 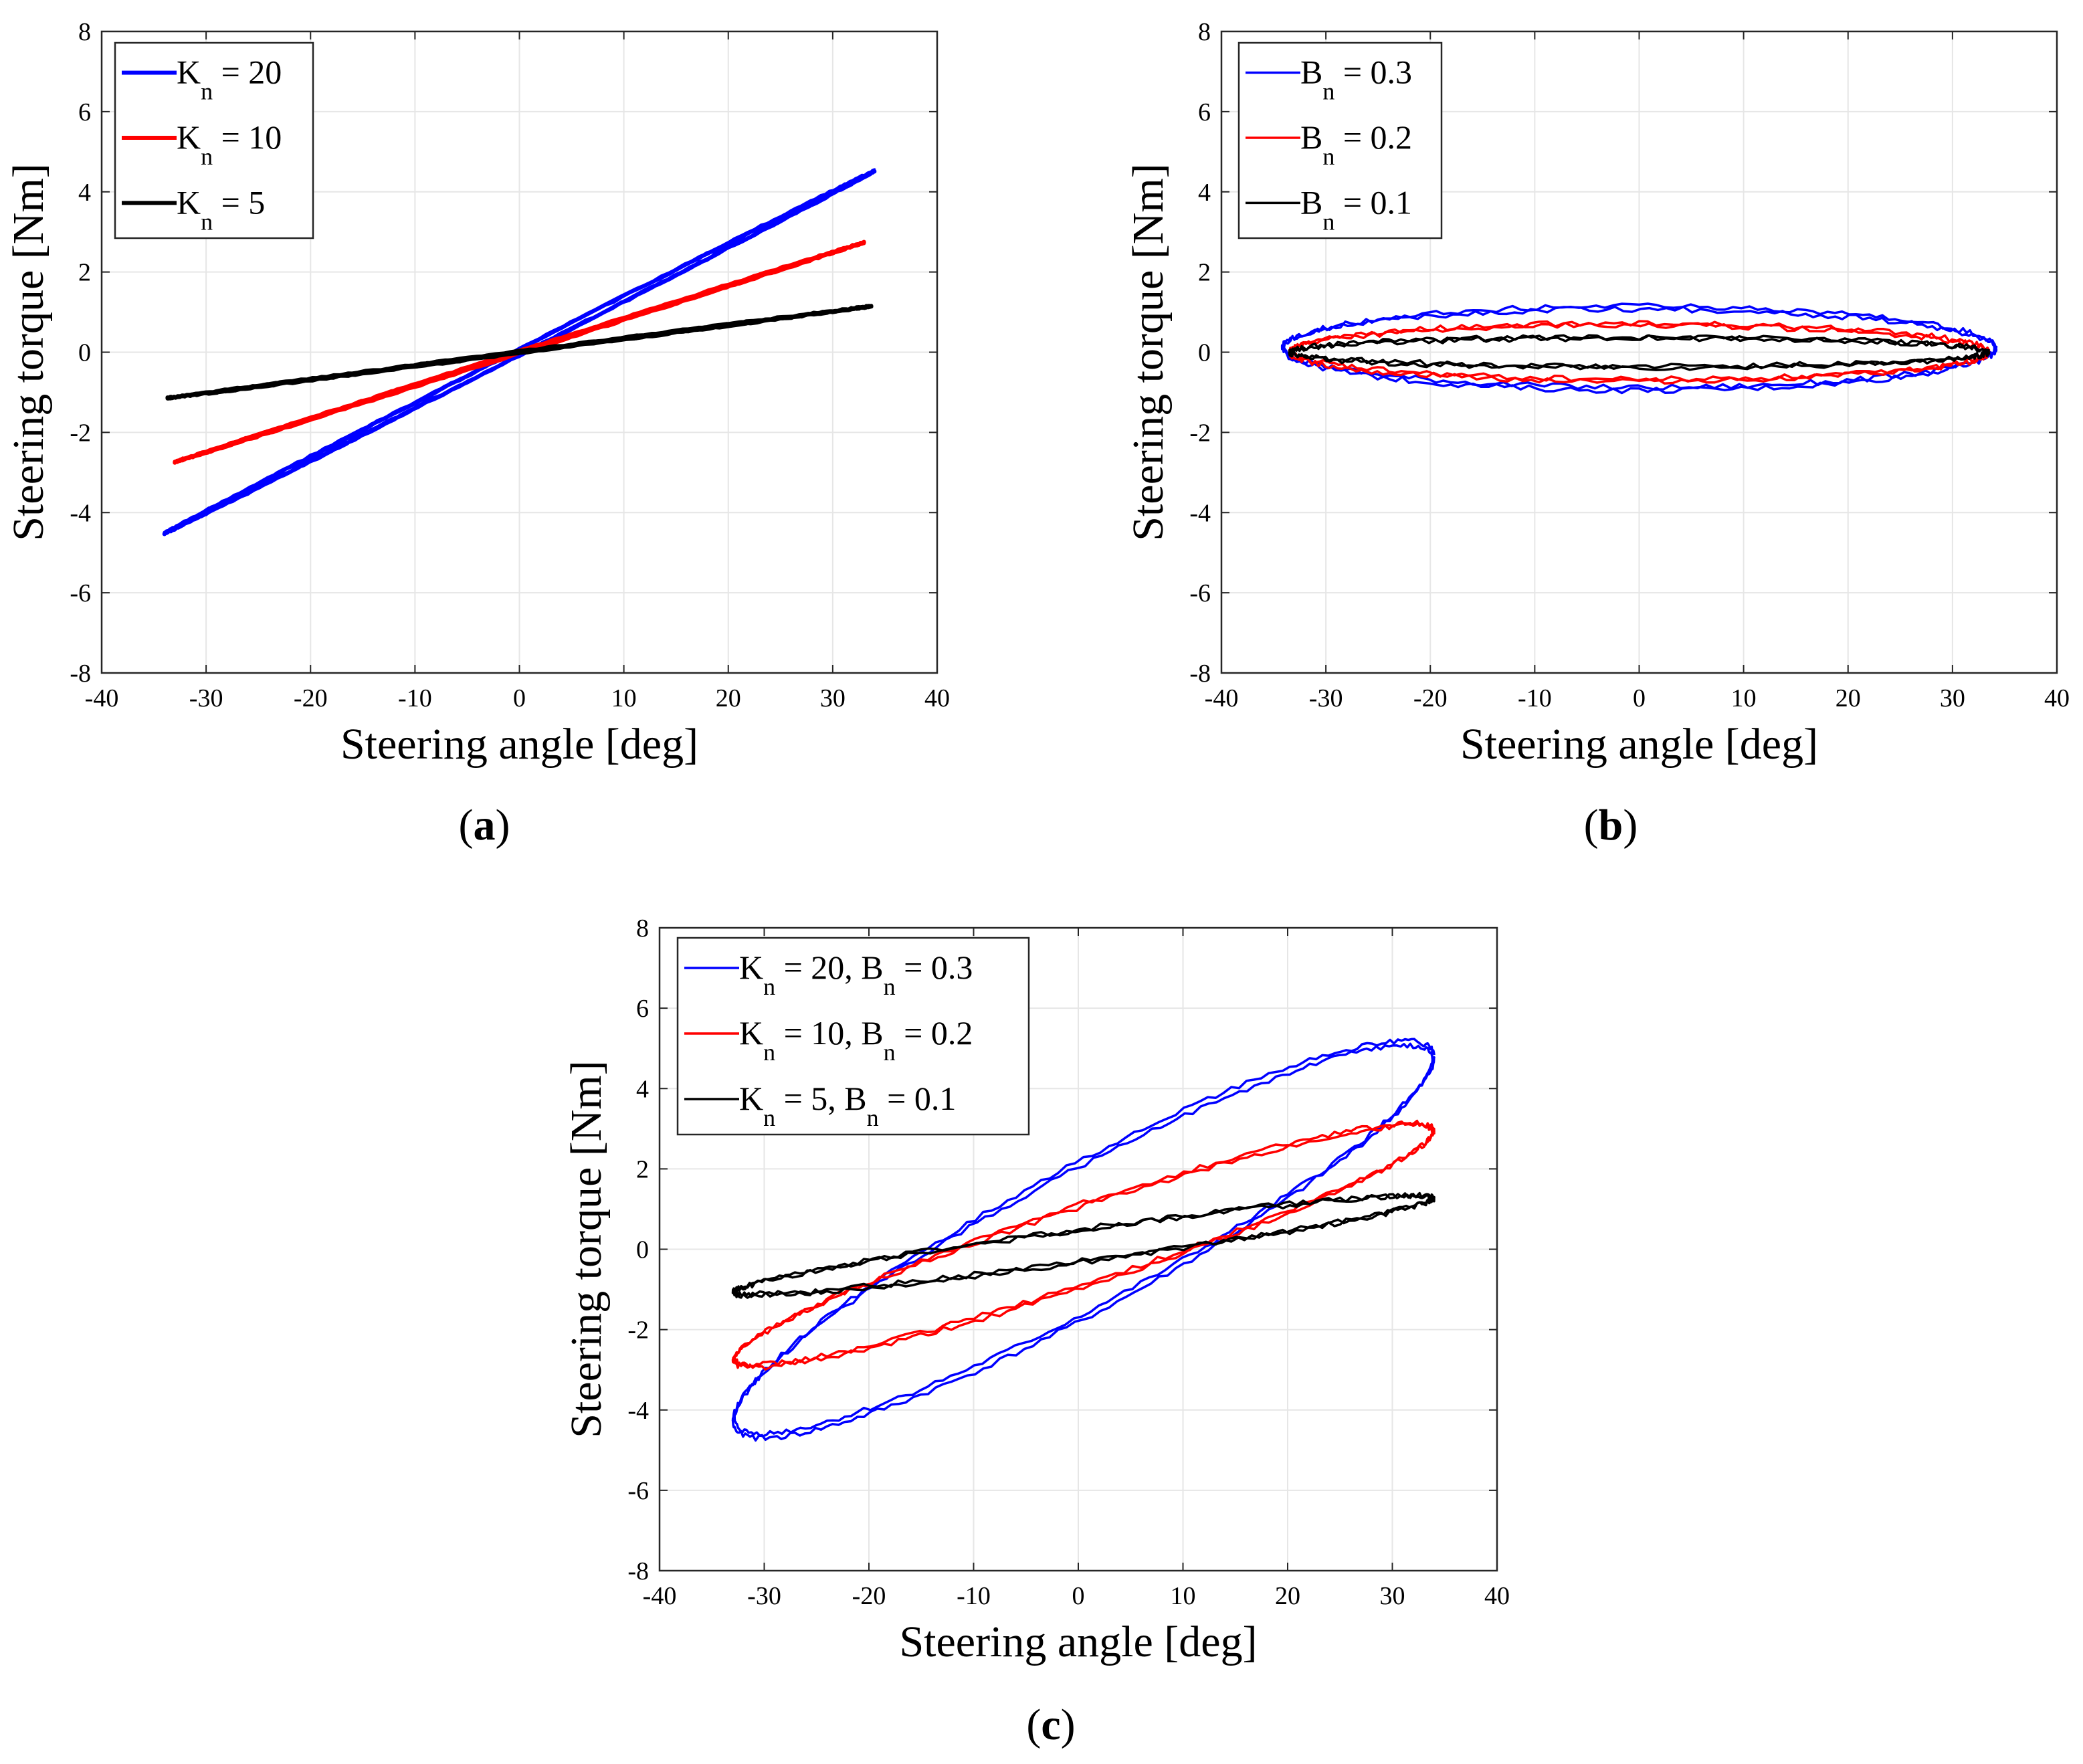 I want to click on legend-entry: Kn = 5, so click(x=221, y=209).